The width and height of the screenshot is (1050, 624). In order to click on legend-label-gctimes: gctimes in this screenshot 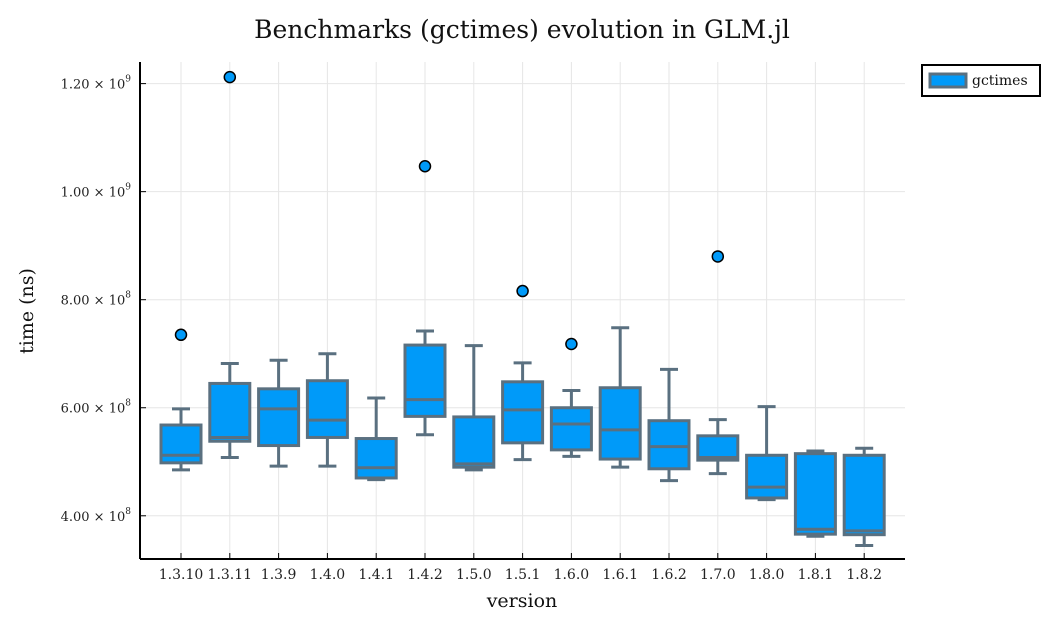, I will do `click(1000, 81)`.